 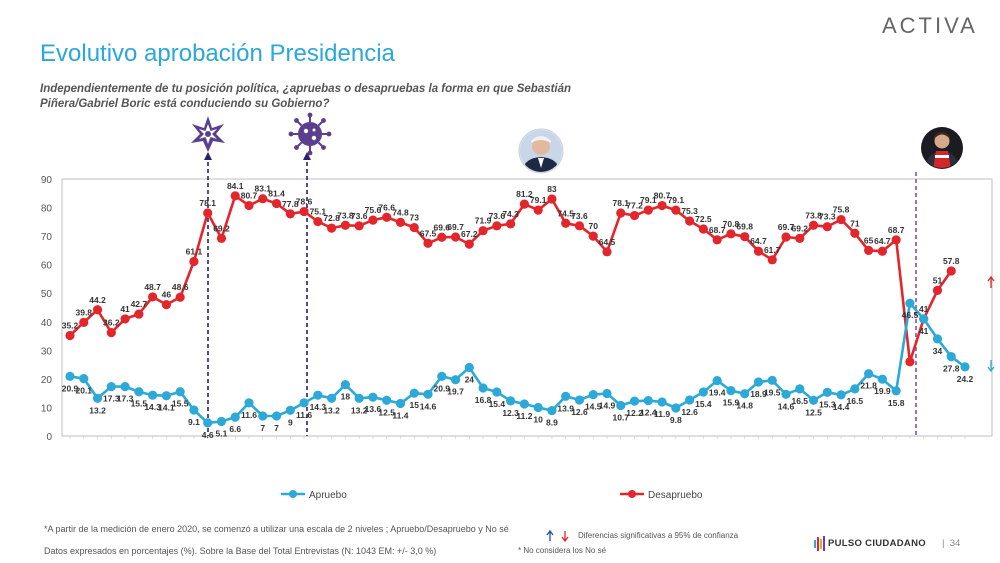 What do you see at coordinates (208, 156) in the screenshot?
I see `event-arrow-estallido` at bounding box center [208, 156].